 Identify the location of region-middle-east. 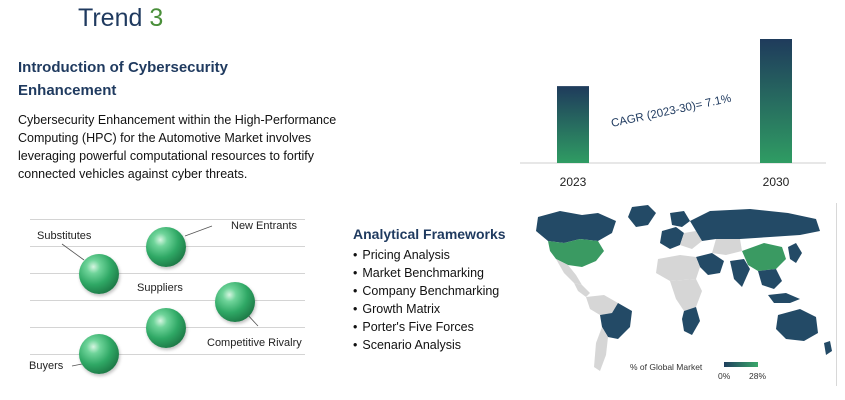
(710, 264).